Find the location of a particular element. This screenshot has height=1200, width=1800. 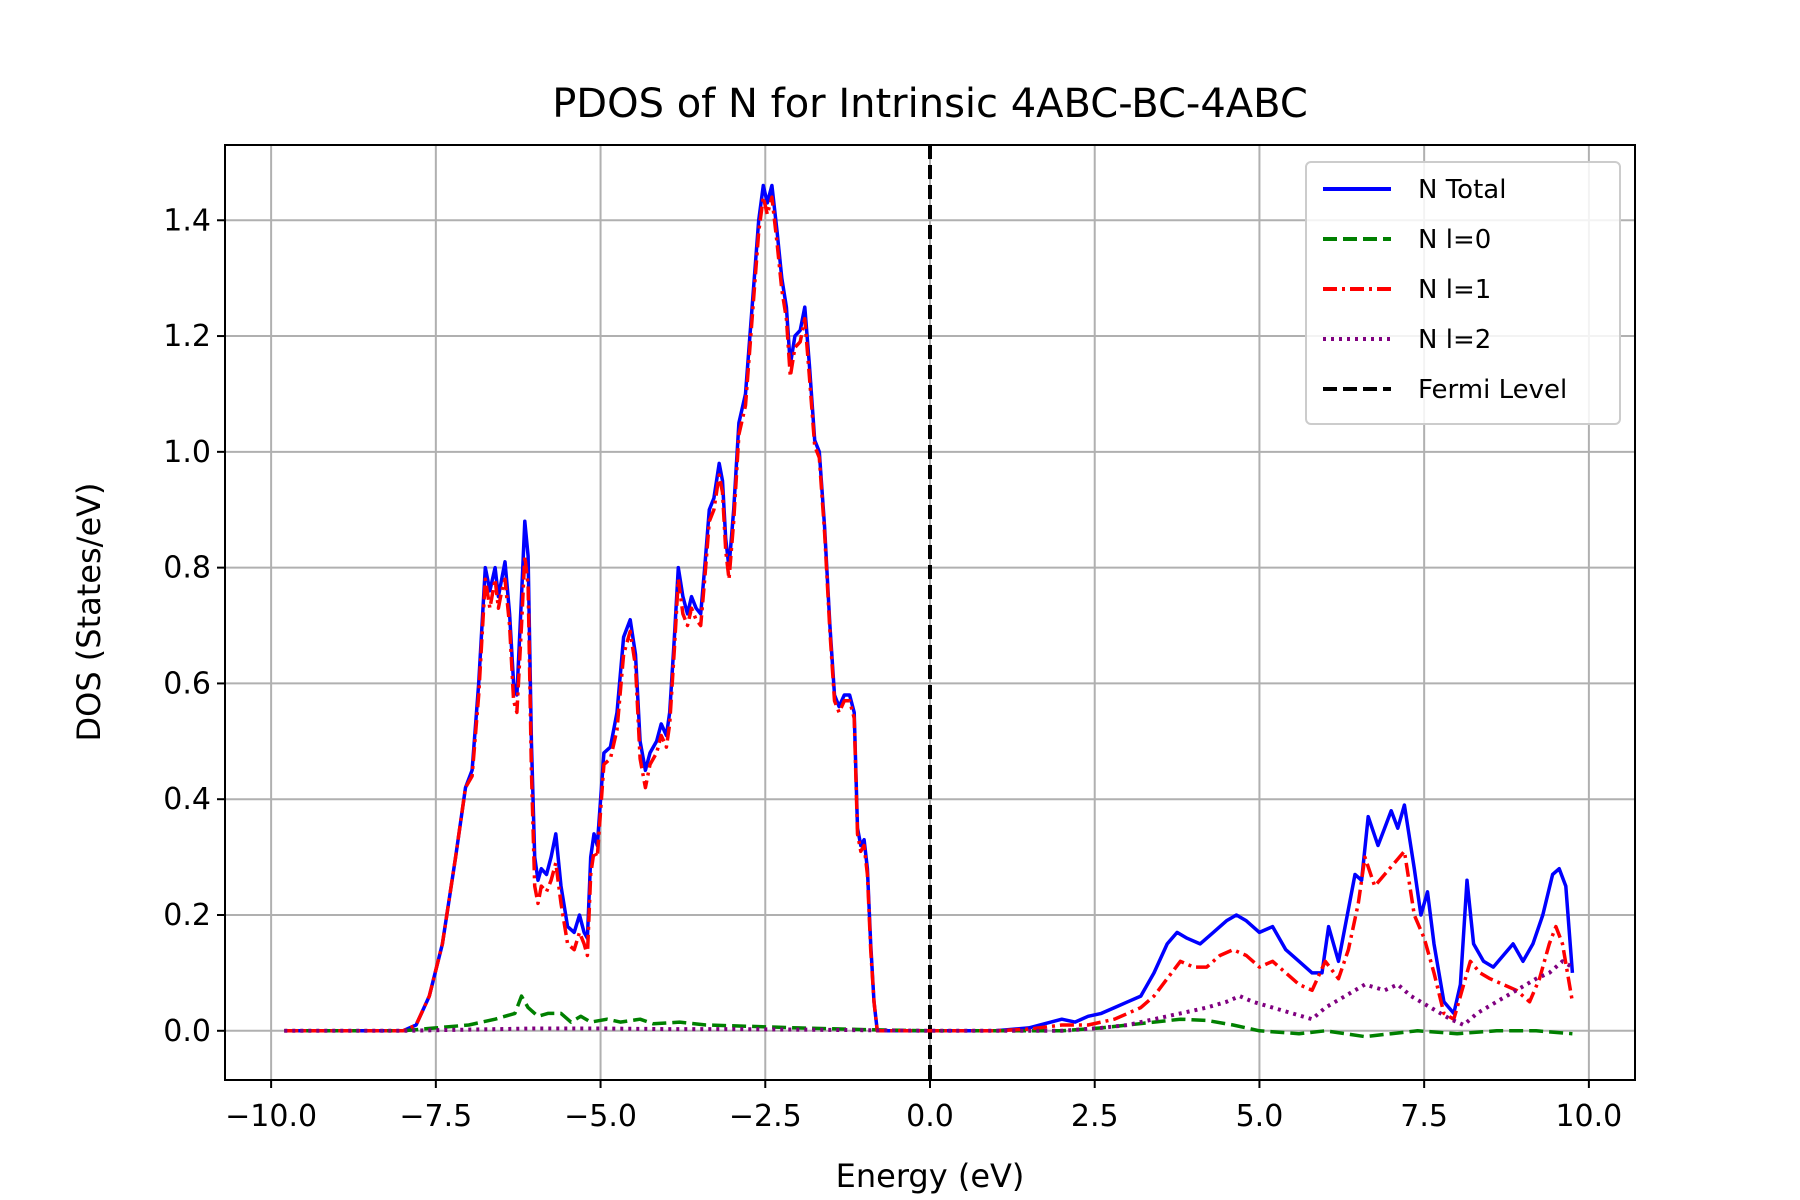

legend-label: N Total is located at coordinates (1462, 190).